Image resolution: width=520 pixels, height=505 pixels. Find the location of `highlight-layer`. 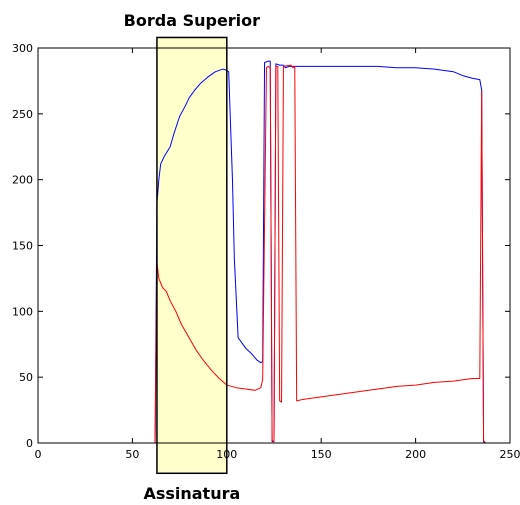

highlight-layer is located at coordinates (191, 255).